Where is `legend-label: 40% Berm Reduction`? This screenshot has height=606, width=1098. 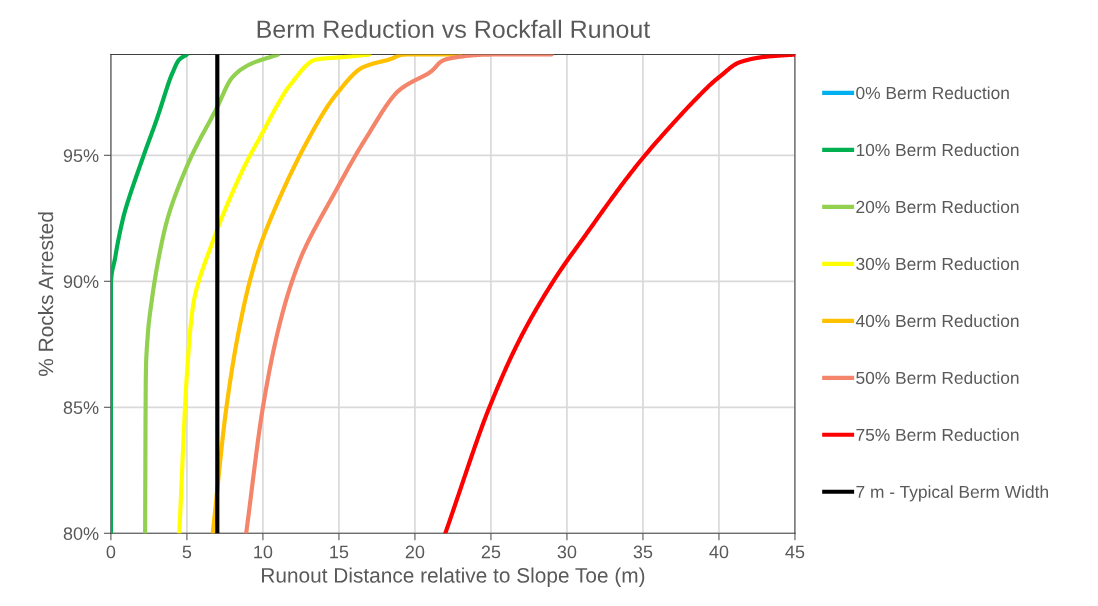 legend-label: 40% Berm Reduction is located at coordinates (937, 321).